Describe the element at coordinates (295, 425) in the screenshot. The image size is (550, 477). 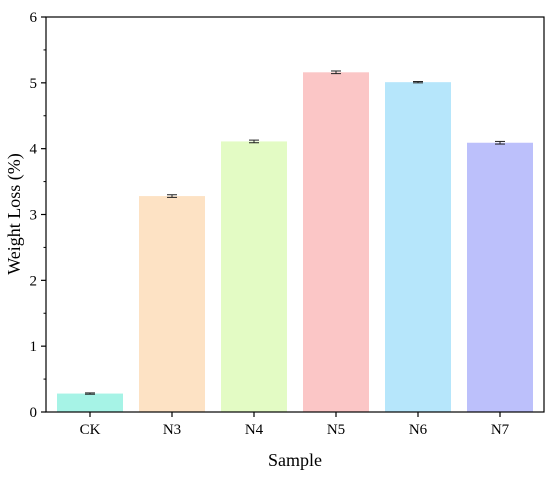
I see `x-axis-ticks: CK N3 N4 N5 N6 N7` at that location.